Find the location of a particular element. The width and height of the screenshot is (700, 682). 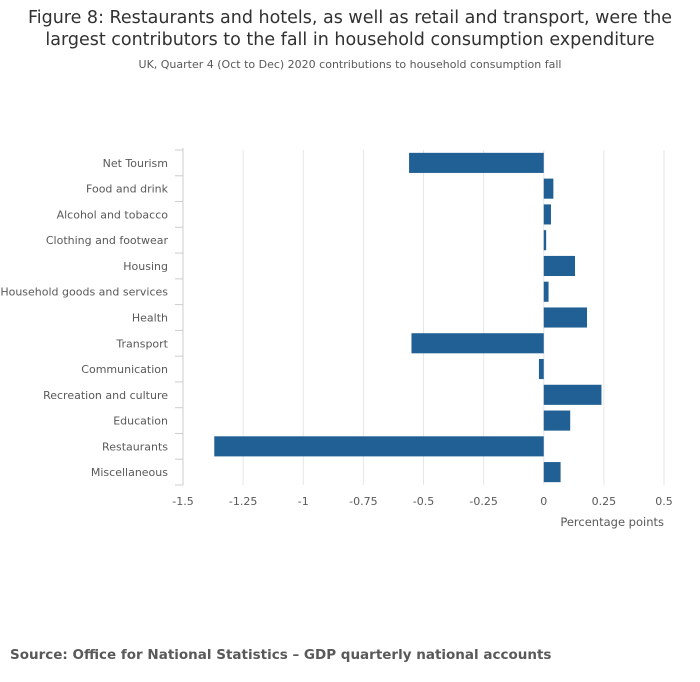

x-tick-label: -0.25 is located at coordinates (483, 501).